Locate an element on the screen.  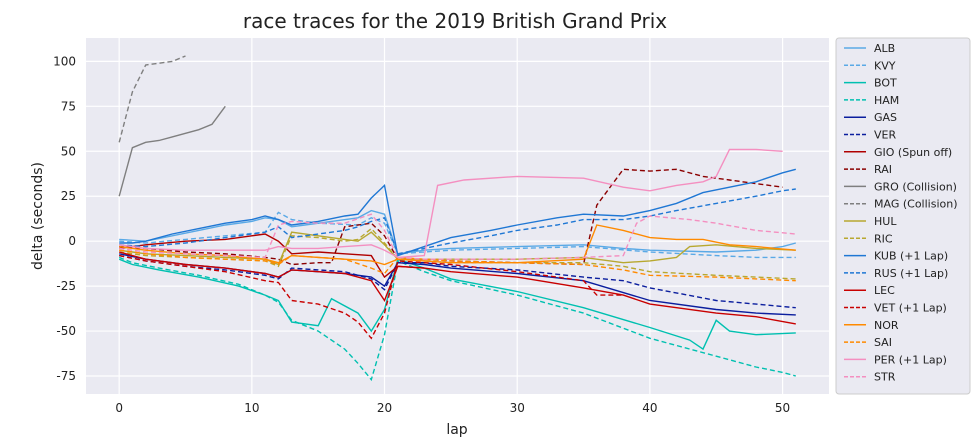
legend-label: RAI is located at coordinates (883, 169).